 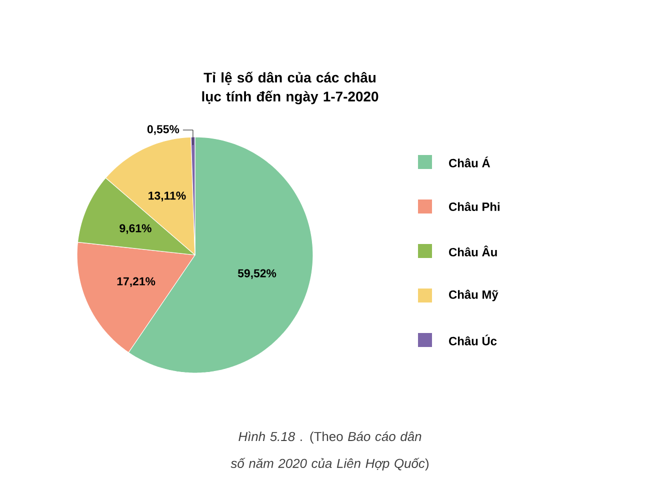 What do you see at coordinates (167, 197) in the screenshot?
I see `data-label: 13,11%` at bounding box center [167, 197].